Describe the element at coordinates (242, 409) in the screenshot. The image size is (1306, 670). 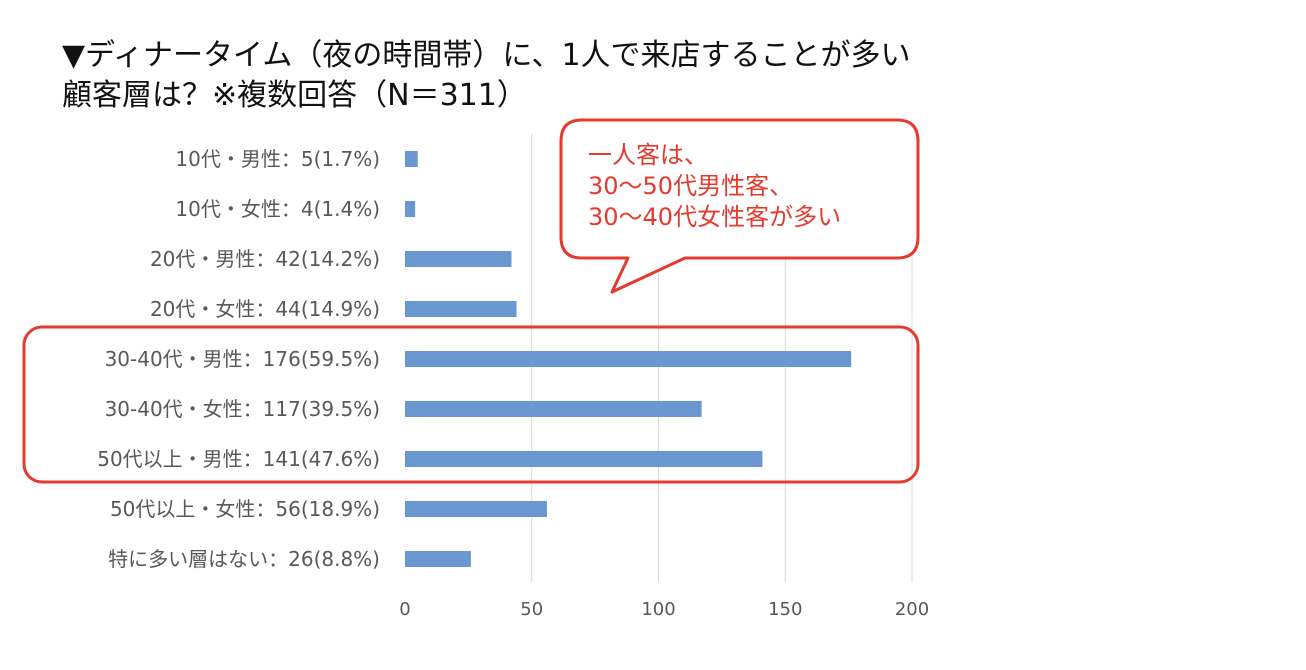
I see `category-label: 30-40代・女性：117(39.5%)` at that location.